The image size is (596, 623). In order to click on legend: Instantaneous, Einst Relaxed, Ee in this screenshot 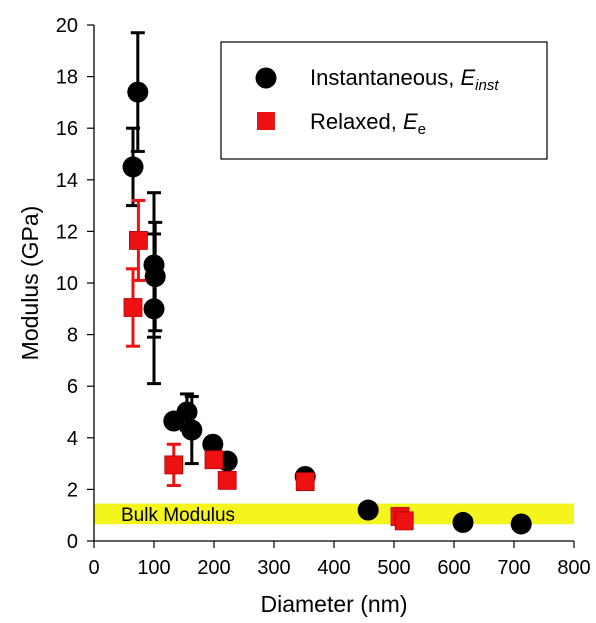, I will do `click(384, 100)`.